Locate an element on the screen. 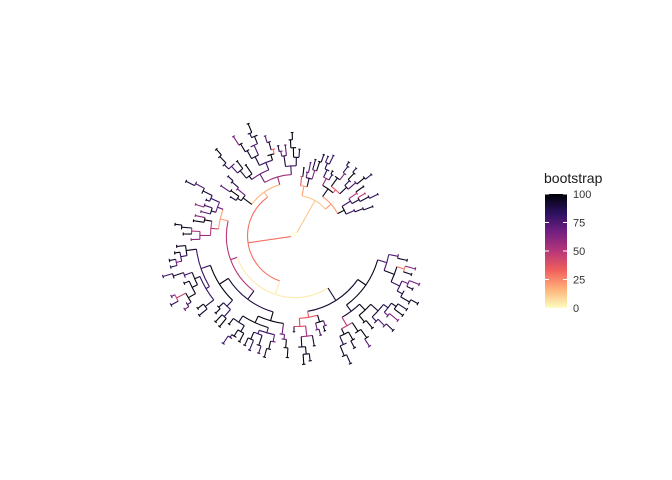  legend-tick-label: 50 is located at coordinates (579, 252).